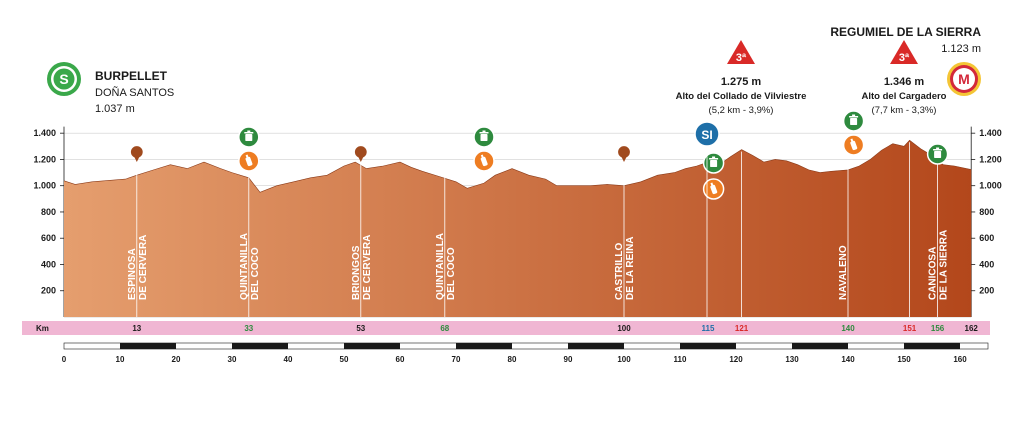 The image size is (1024, 438). I want to click on y-tick-label-right: 400, so click(986, 264).